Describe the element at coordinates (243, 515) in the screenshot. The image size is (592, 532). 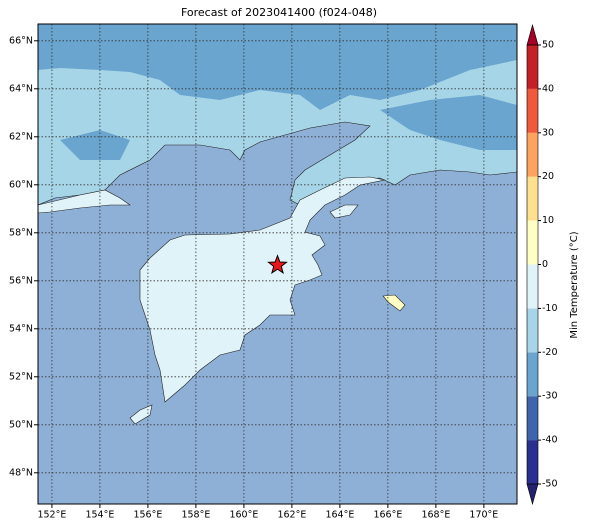
I see `lon-tick-label: 160°E` at that location.